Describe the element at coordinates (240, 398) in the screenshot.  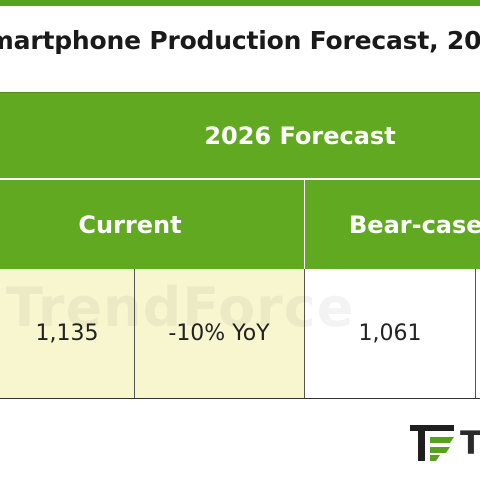
I see `table-bottom-border` at that location.